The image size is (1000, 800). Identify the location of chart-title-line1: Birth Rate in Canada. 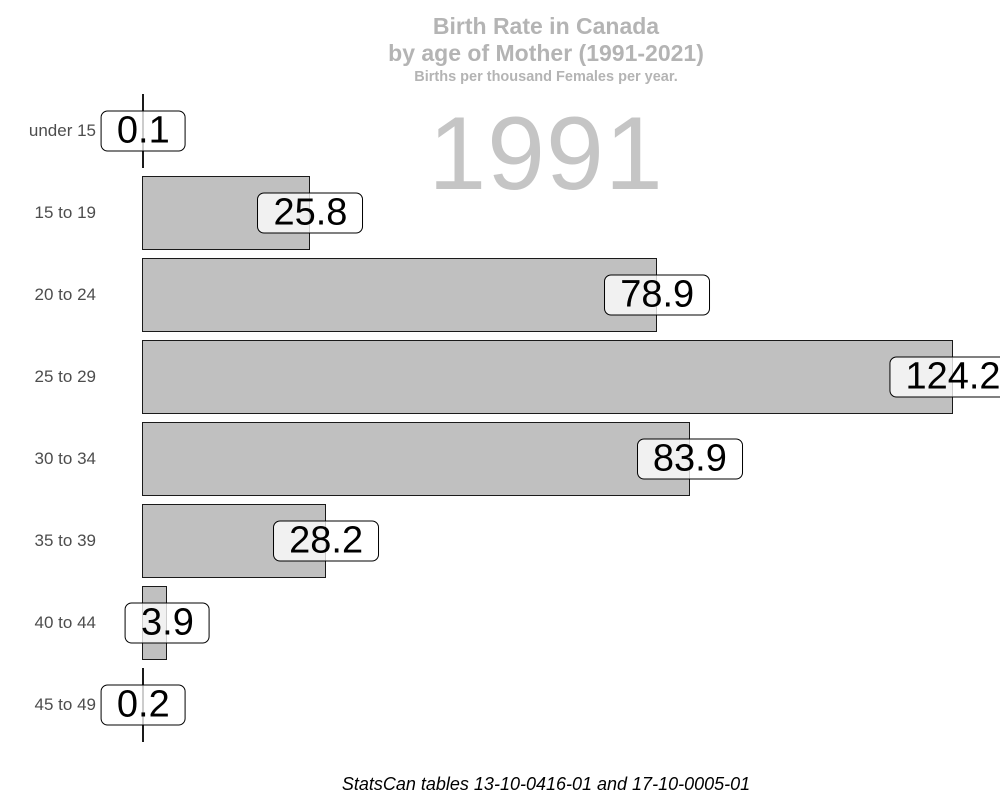
(546, 26).